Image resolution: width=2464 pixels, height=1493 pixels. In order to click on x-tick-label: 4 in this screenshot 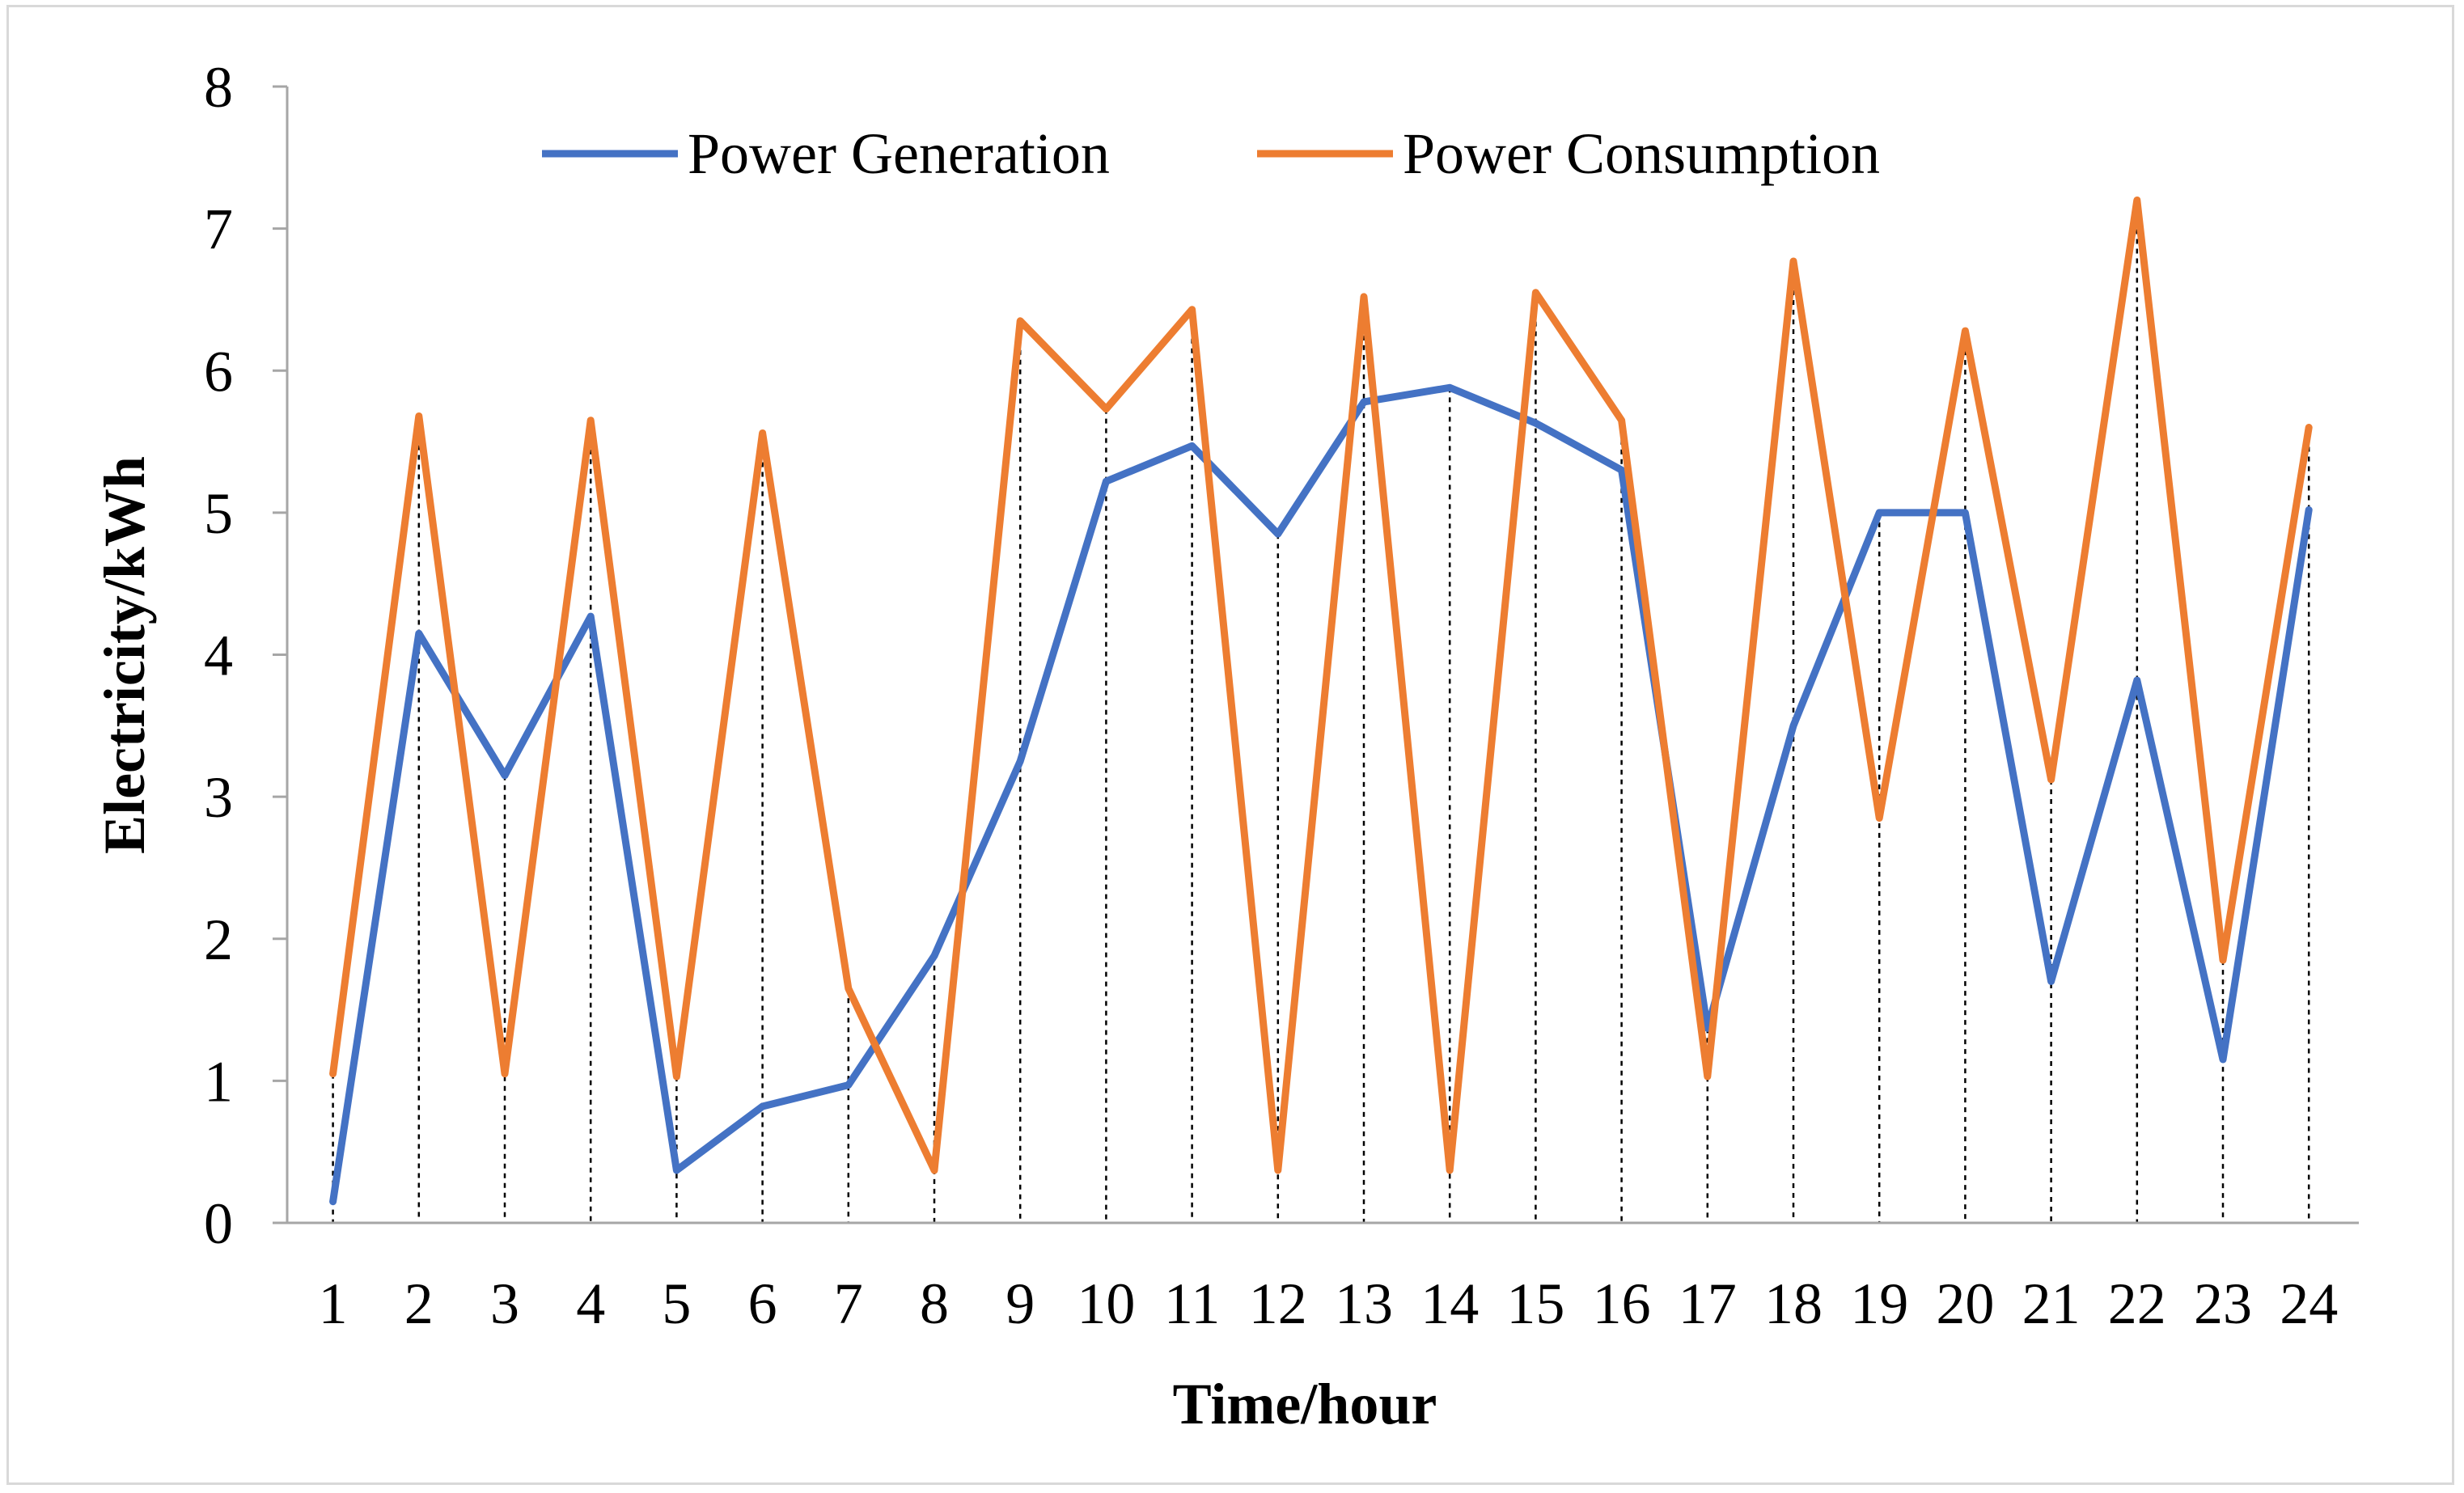, I will do `click(590, 1303)`.